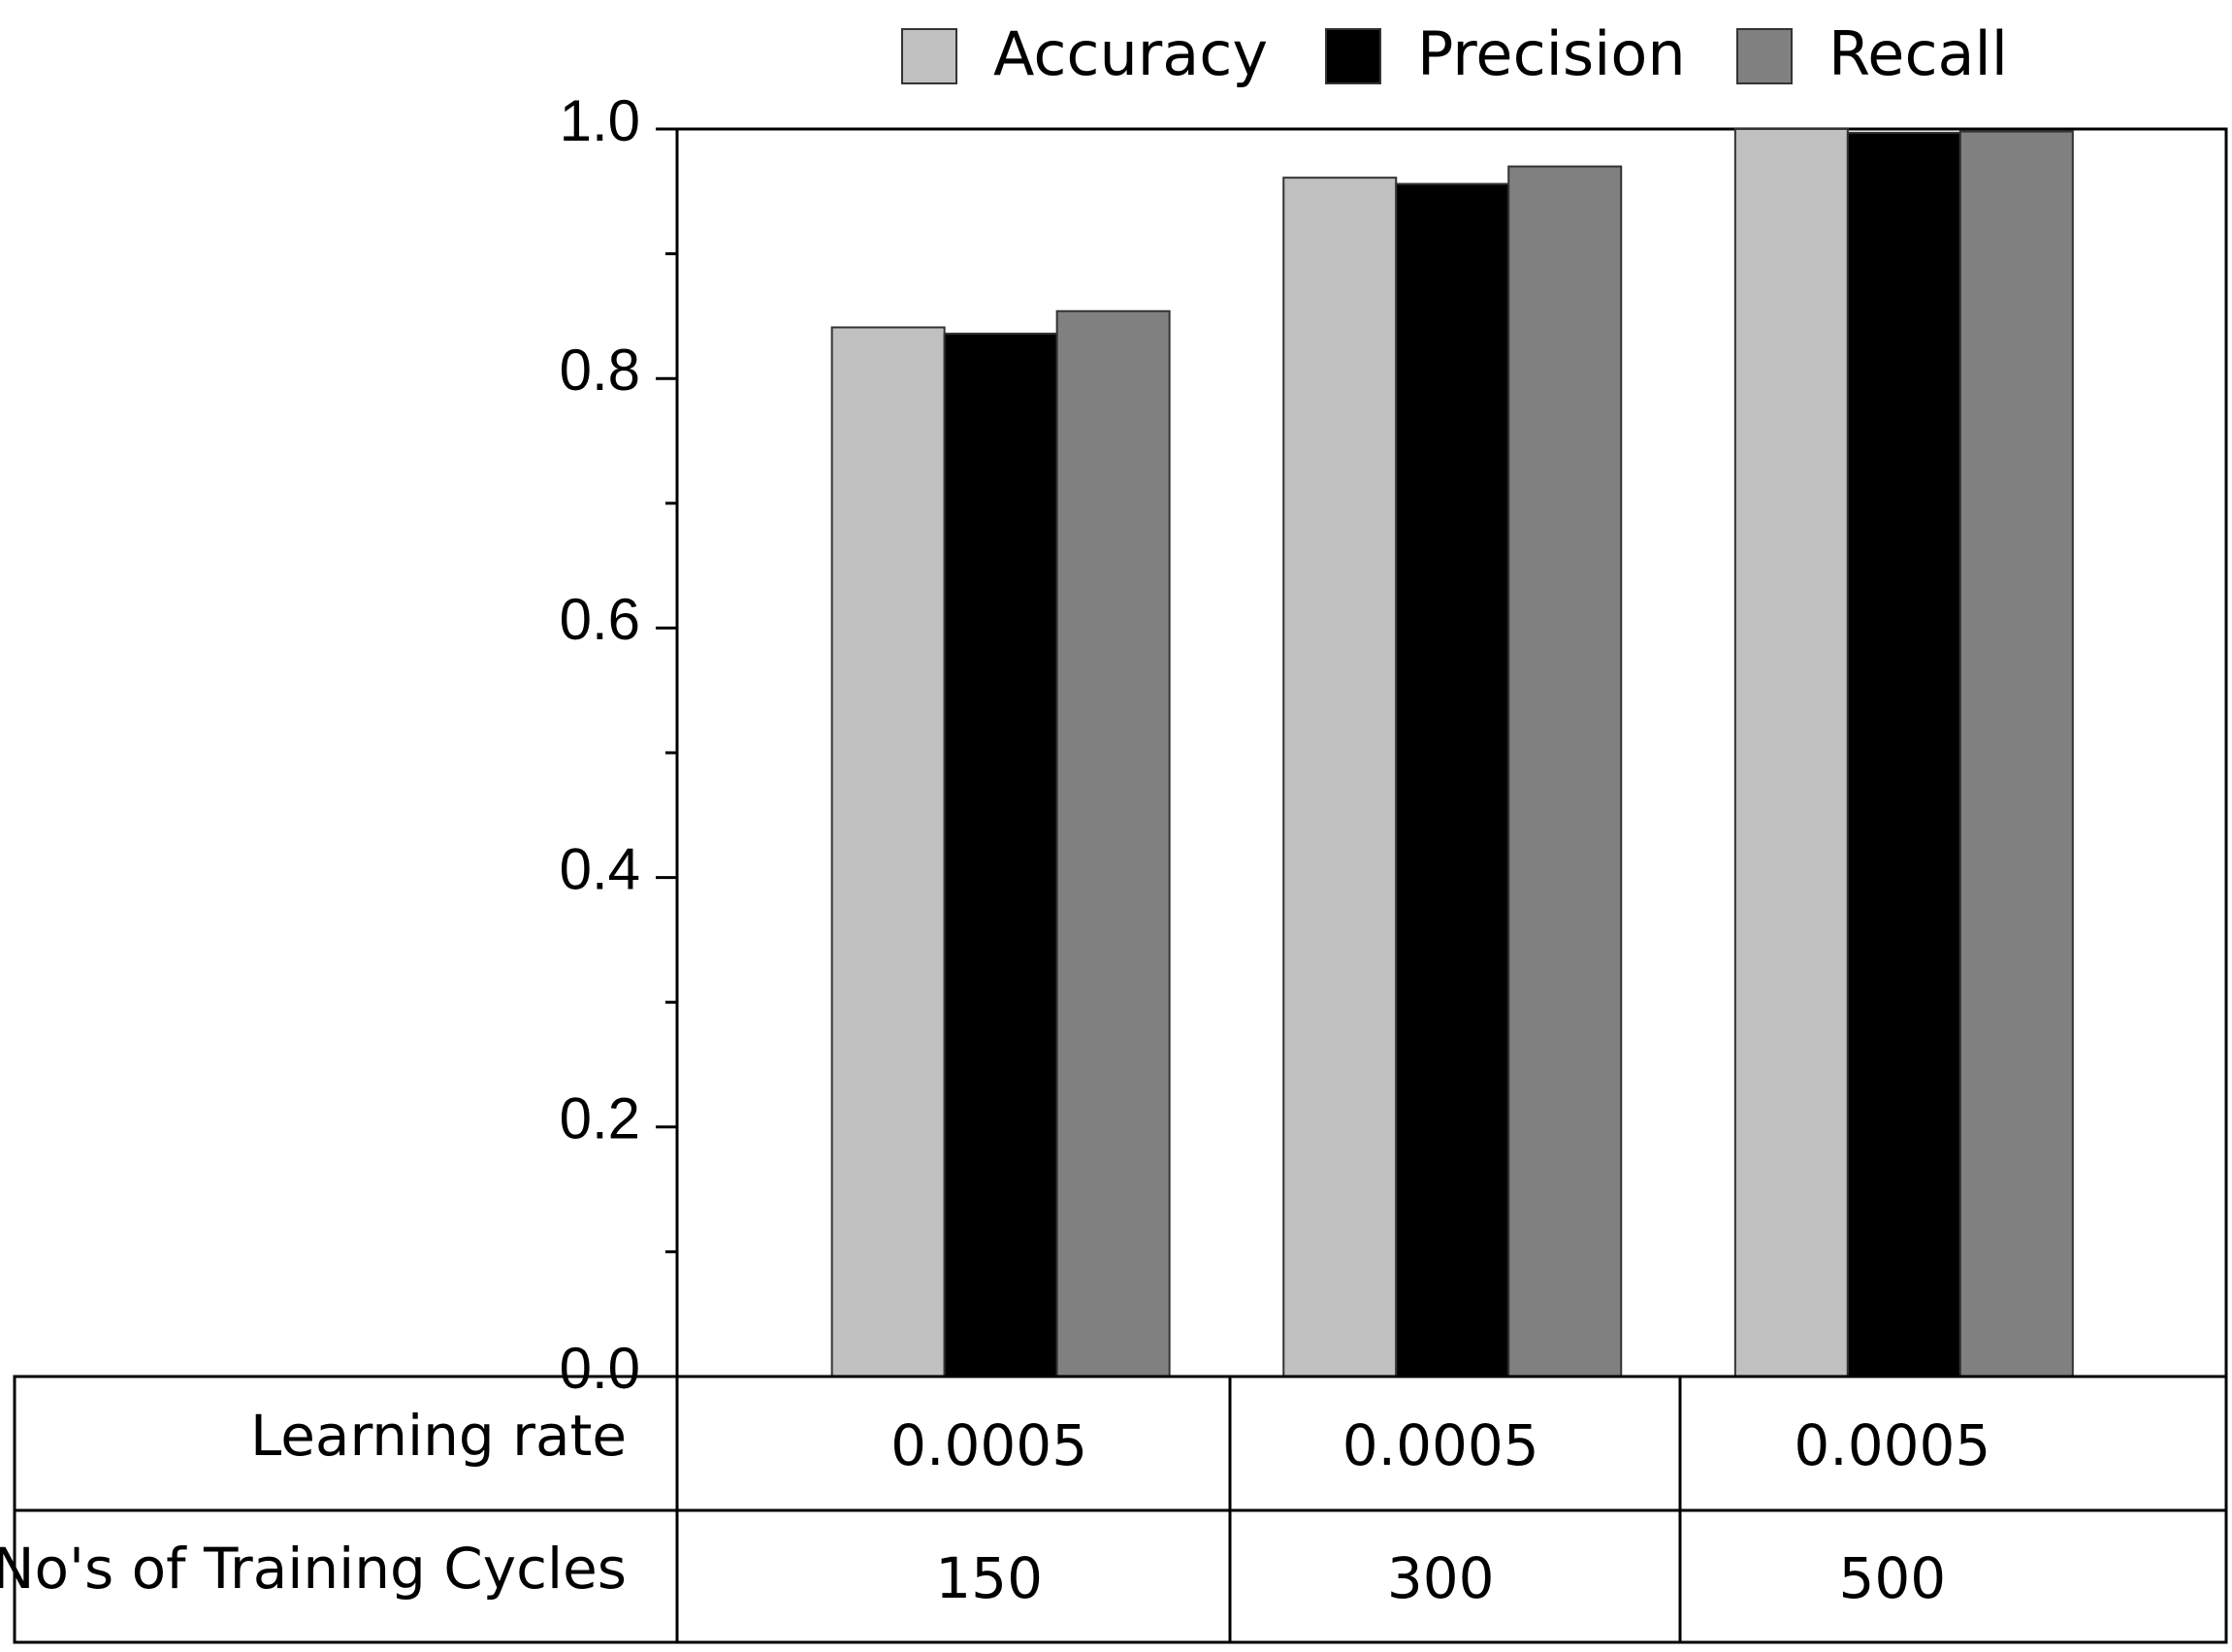 The width and height of the screenshot is (2232, 1652). Describe the element at coordinates (989, 1578) in the screenshot. I see `table-cell: 150` at that location.